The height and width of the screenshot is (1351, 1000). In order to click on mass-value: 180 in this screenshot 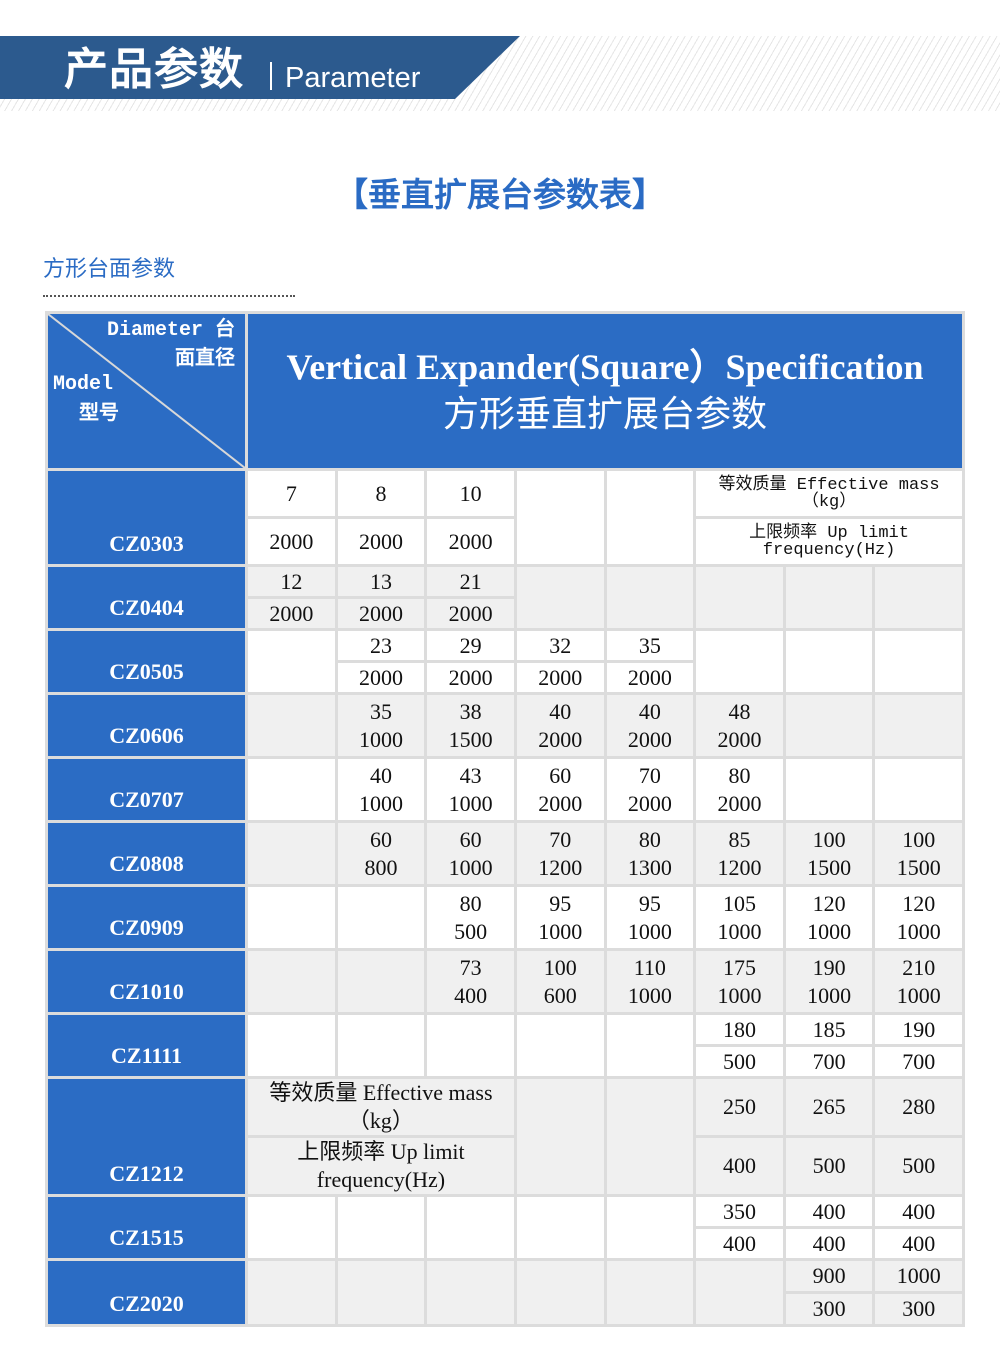, I will do `click(739, 1029)`.